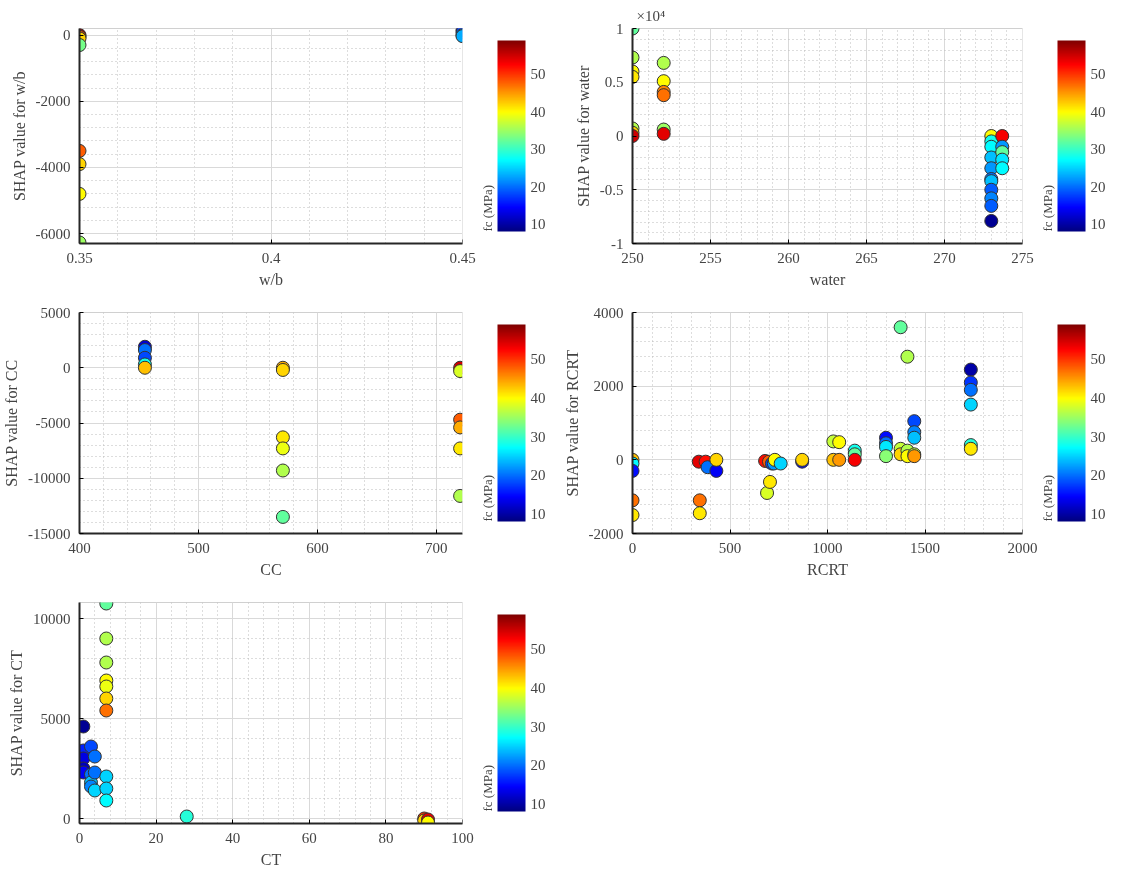 This screenshot has width=1128, height=884. Describe the element at coordinates (53, 233) in the screenshot. I see `y-tick-label: -6000` at that location.